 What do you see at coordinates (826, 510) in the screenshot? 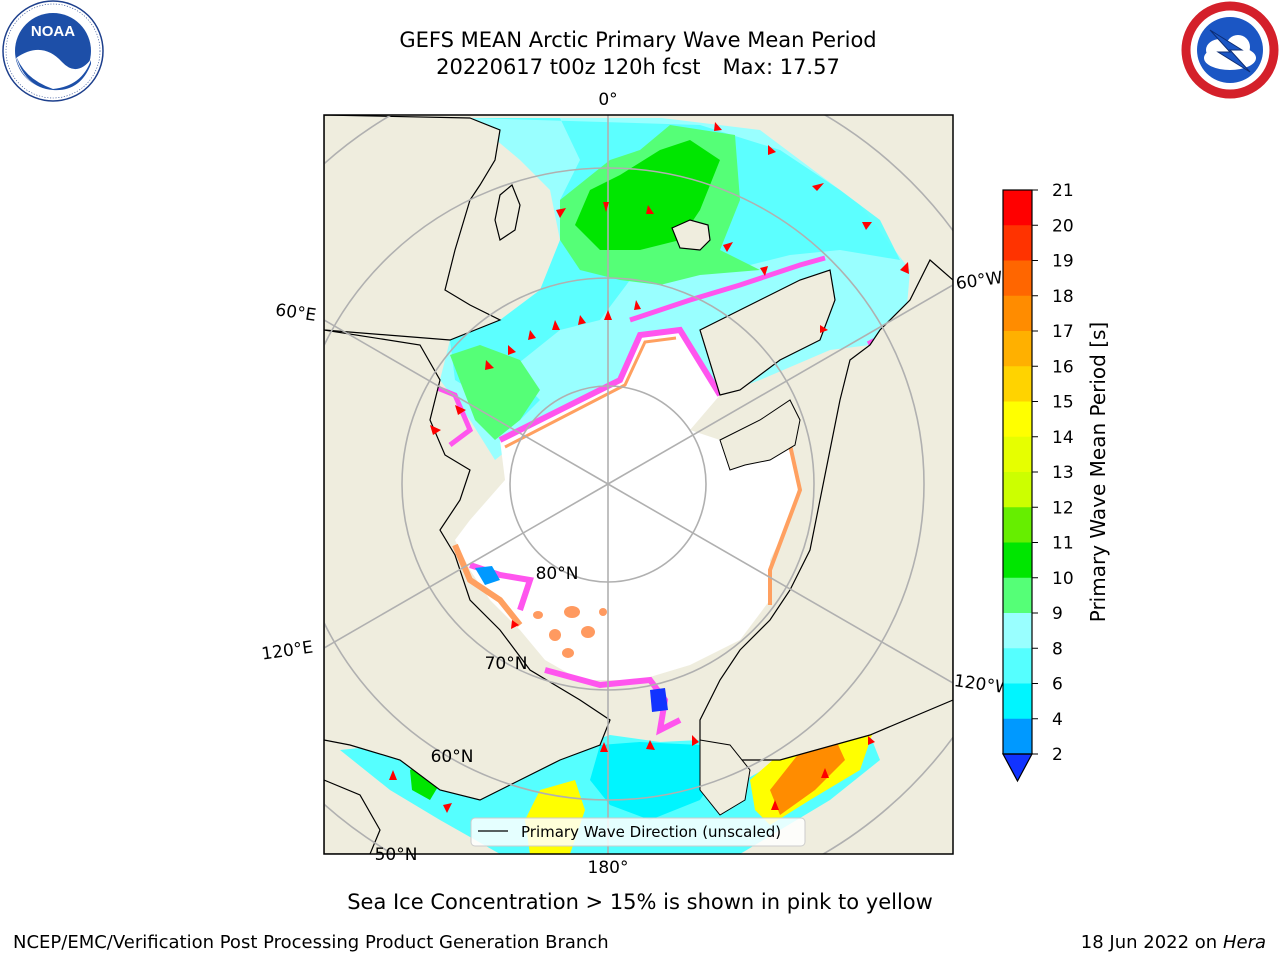
I see `canada-mainland` at bounding box center [826, 510].